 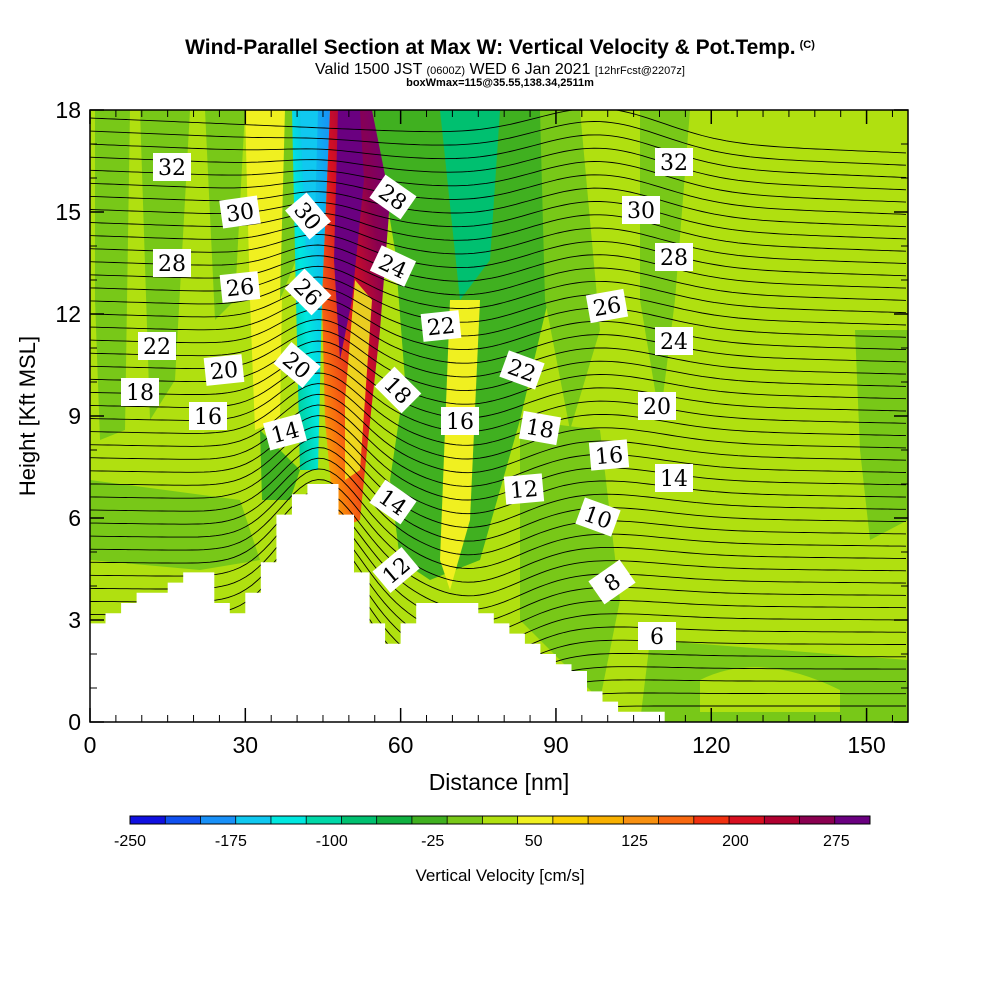 I want to click on colorbar-label: Vertical Velocity [cm/s], so click(x=499, y=875).